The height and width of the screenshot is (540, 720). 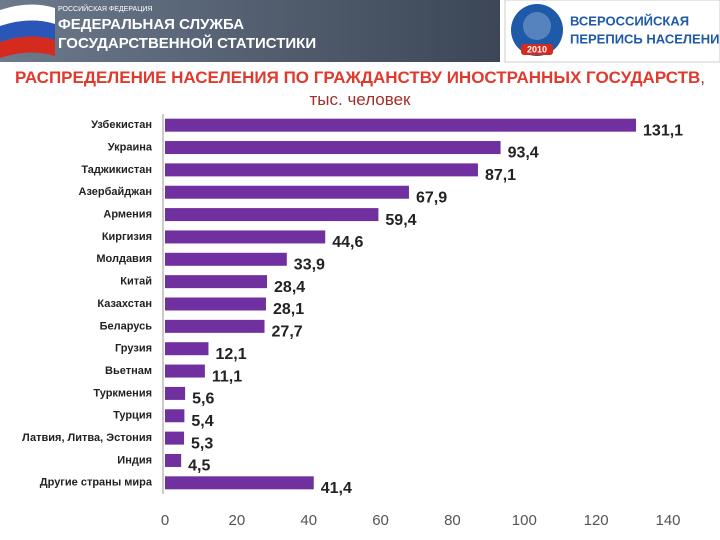 I want to click on y-tick-label: Узбекистан, so click(x=121, y=125).